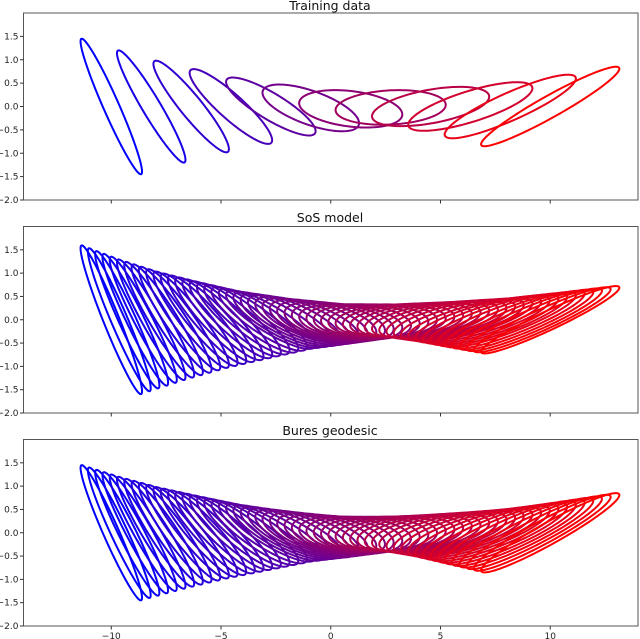  Describe the element at coordinates (441, 635) in the screenshot. I see `x-tick-label: 5` at that location.